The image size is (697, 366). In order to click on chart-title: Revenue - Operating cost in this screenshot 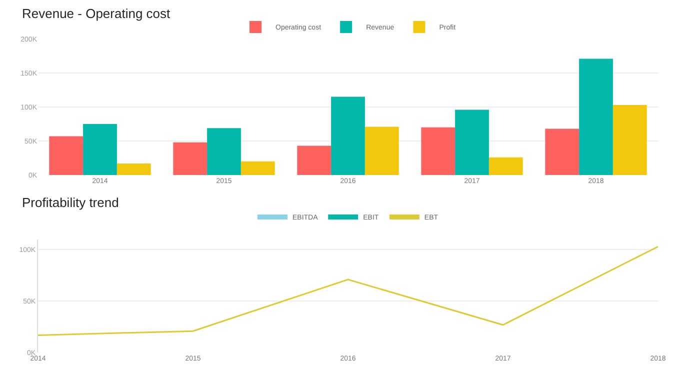, I will do `click(96, 13)`.